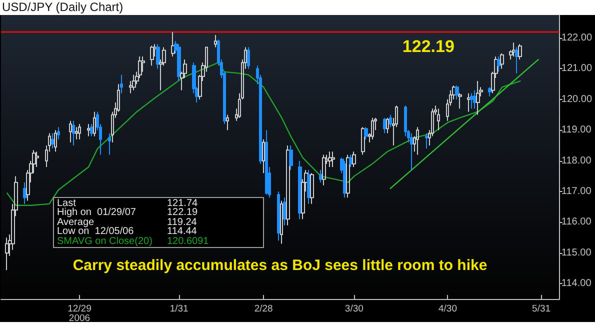  Describe the element at coordinates (576, 130) in the screenshot. I see `y-tick-label: 119.00` at that location.